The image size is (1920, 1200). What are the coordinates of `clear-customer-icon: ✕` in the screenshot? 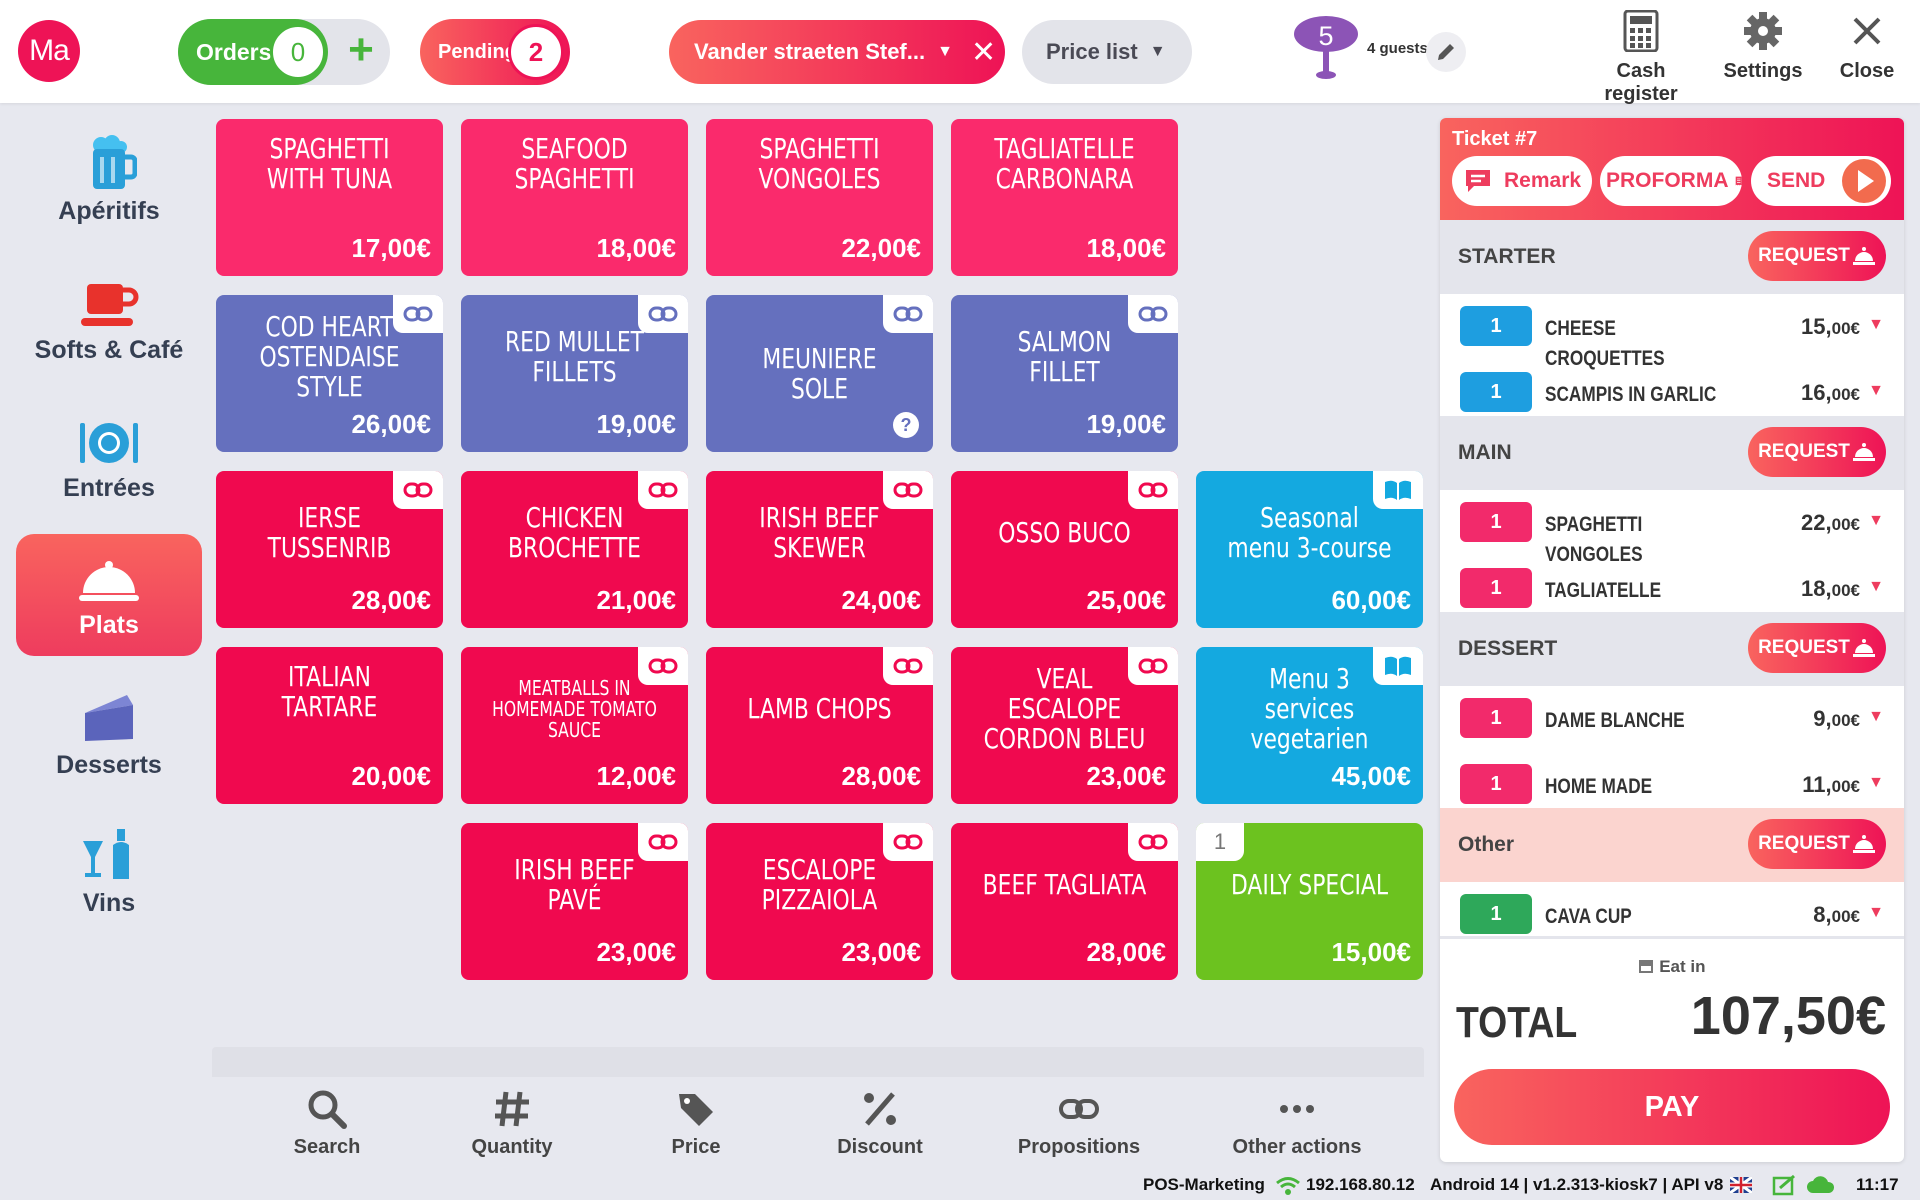 It's located at (983, 52).